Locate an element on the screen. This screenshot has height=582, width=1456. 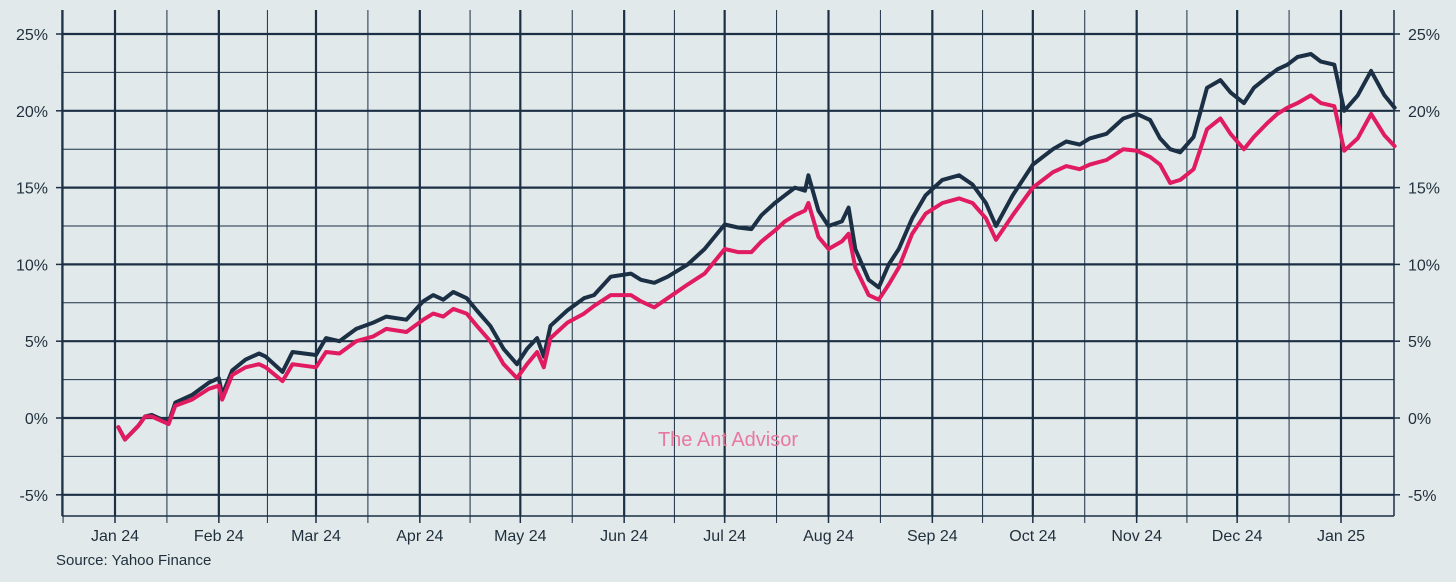
y-tick-label-left: 0% is located at coordinates (36, 419).